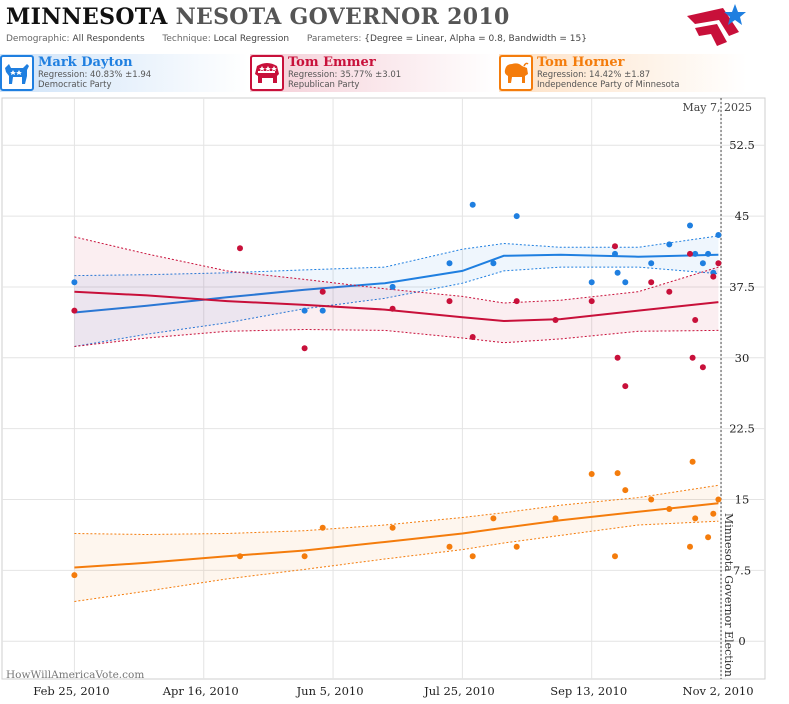 Image resolution: width=789 pixels, height=704 pixels. Describe the element at coordinates (728, 595) in the screenshot. I see `election-label: Minnesota Governor Election` at that location.